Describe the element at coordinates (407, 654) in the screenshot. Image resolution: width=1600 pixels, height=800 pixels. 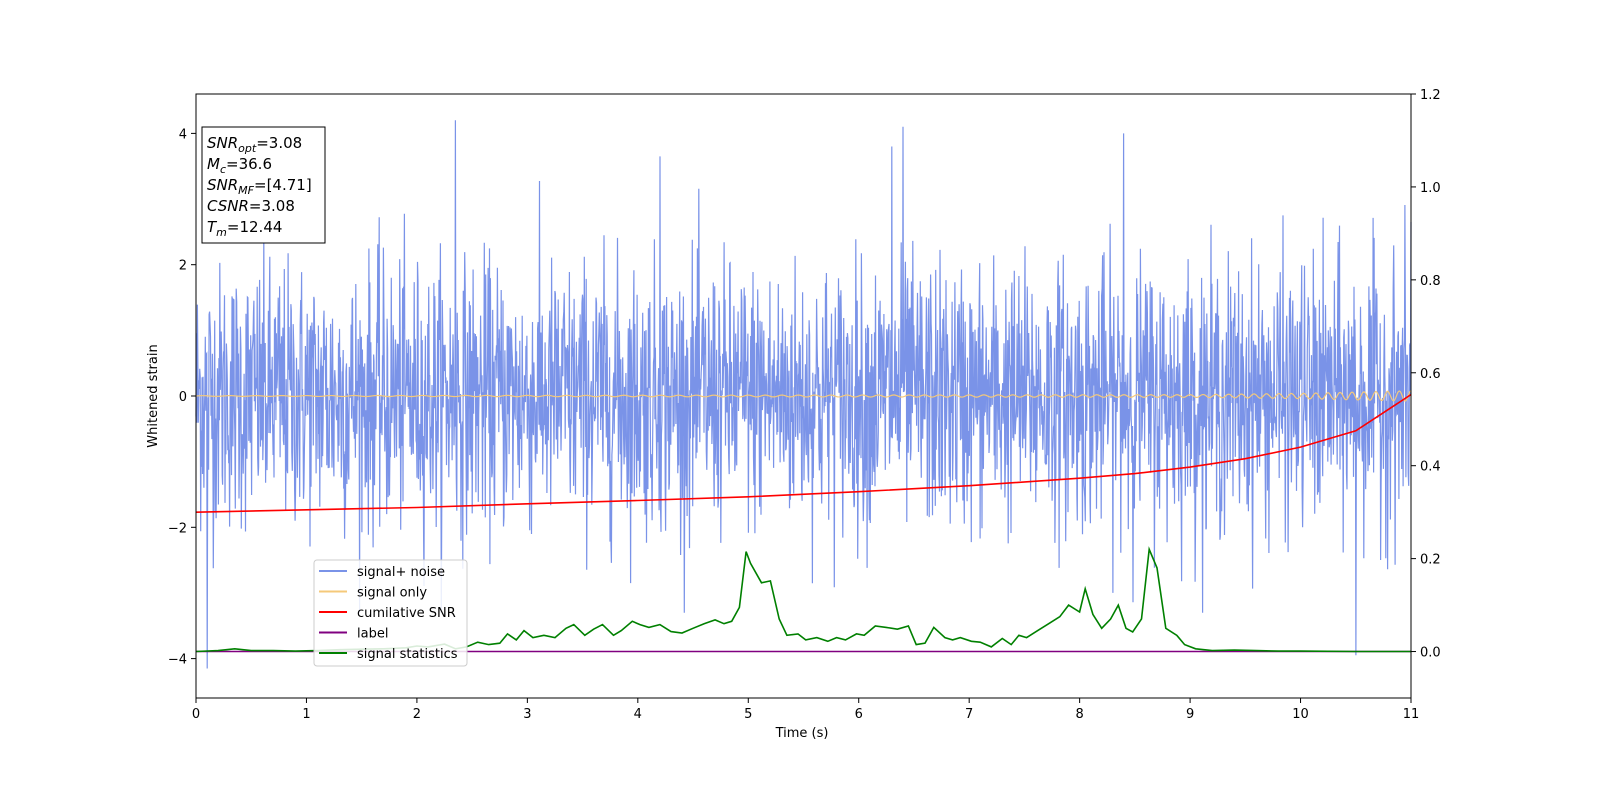
I see `legend-label: signal statistics` at that location.